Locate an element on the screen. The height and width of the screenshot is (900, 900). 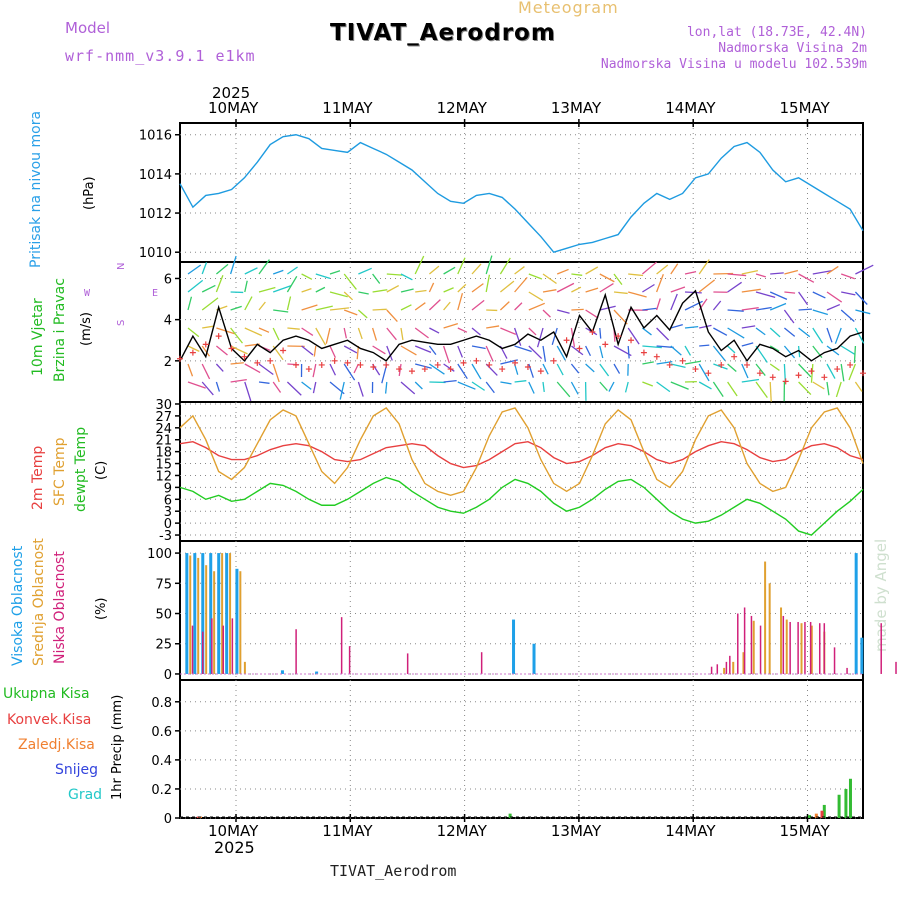
temperature-ytick-label: 24 is located at coordinates (163, 429).